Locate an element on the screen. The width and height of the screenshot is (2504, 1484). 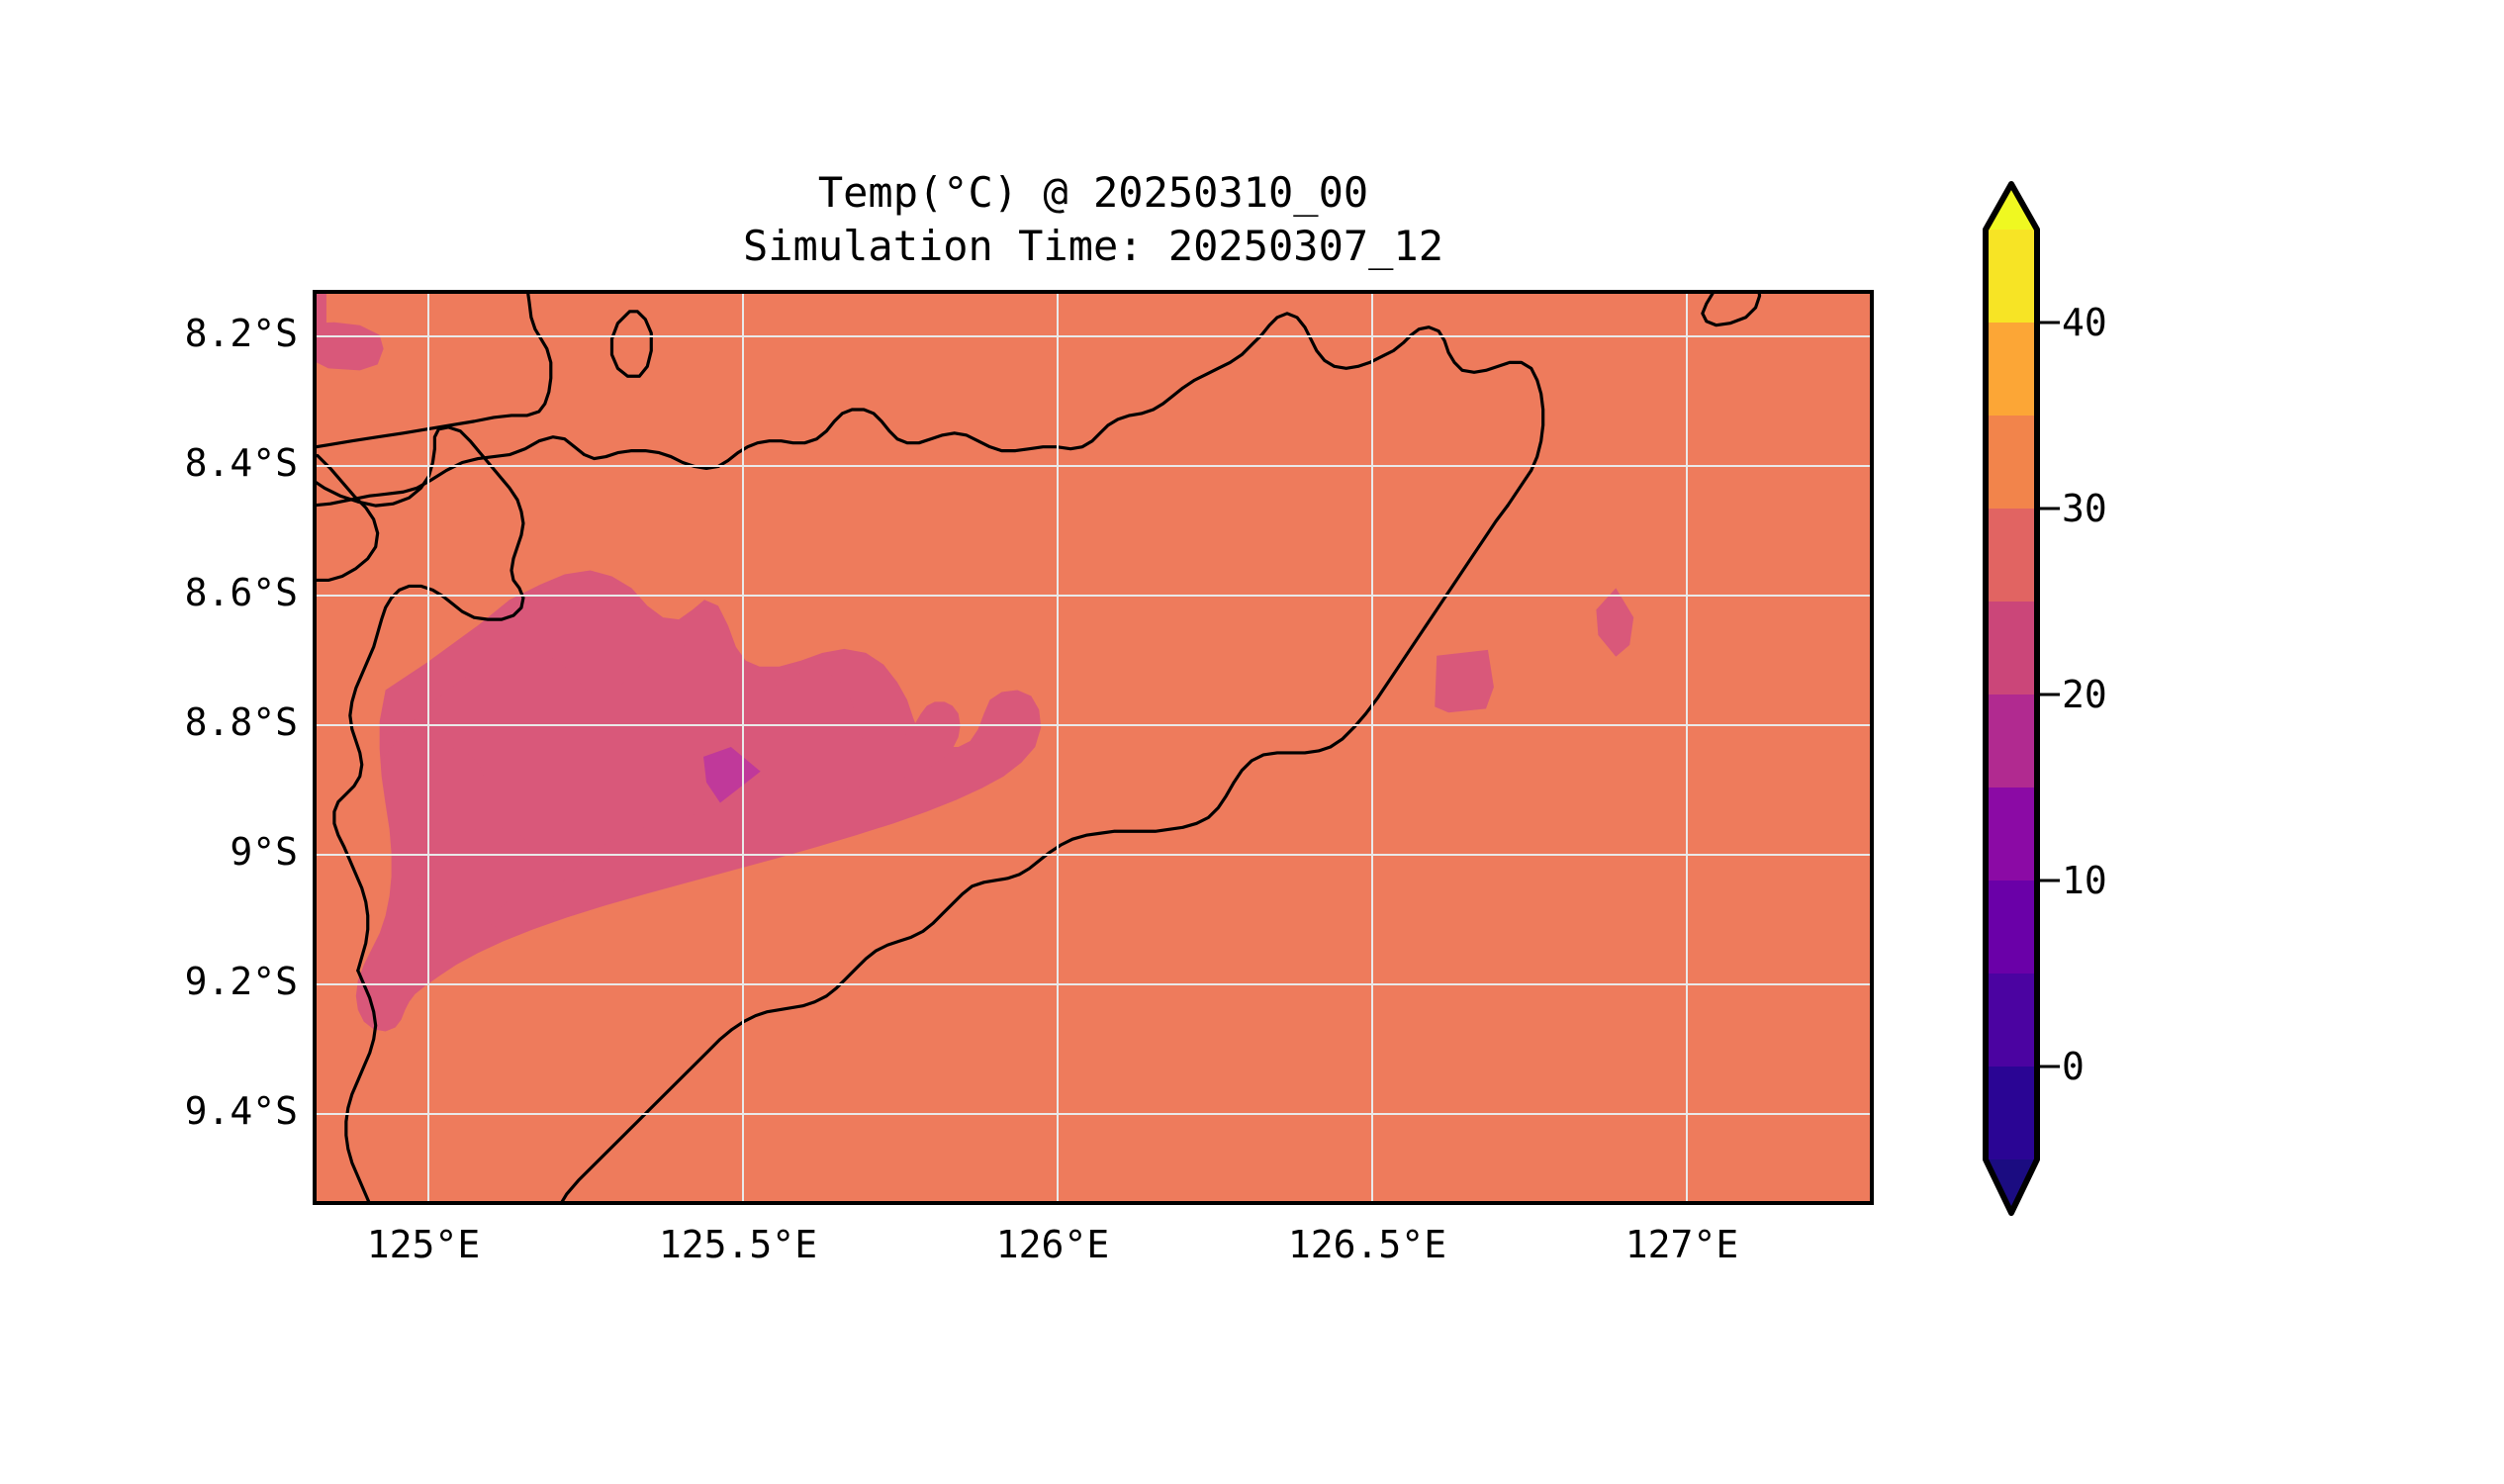
ytick-label-8.8S: 8.8°S is located at coordinates (241, 722).